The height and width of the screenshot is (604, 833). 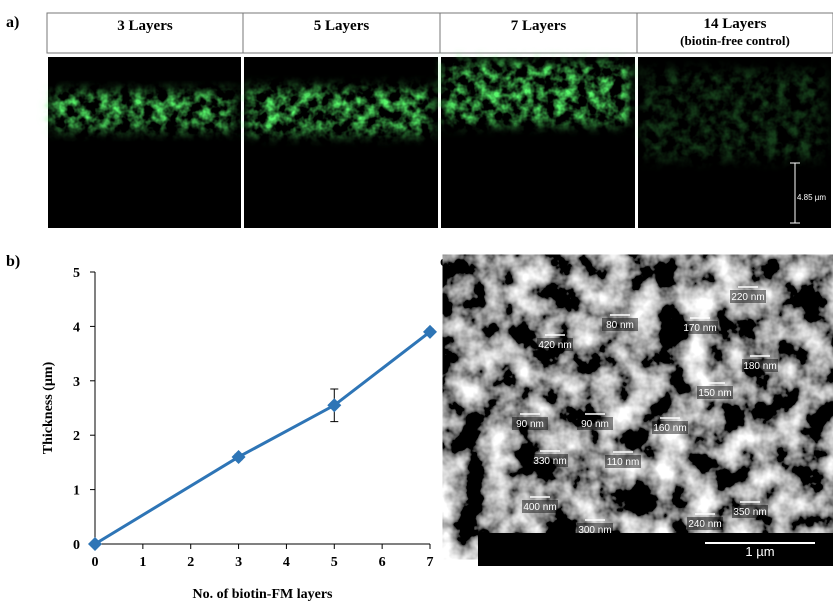 I want to click on y-tick-label: 2, so click(x=76, y=436).